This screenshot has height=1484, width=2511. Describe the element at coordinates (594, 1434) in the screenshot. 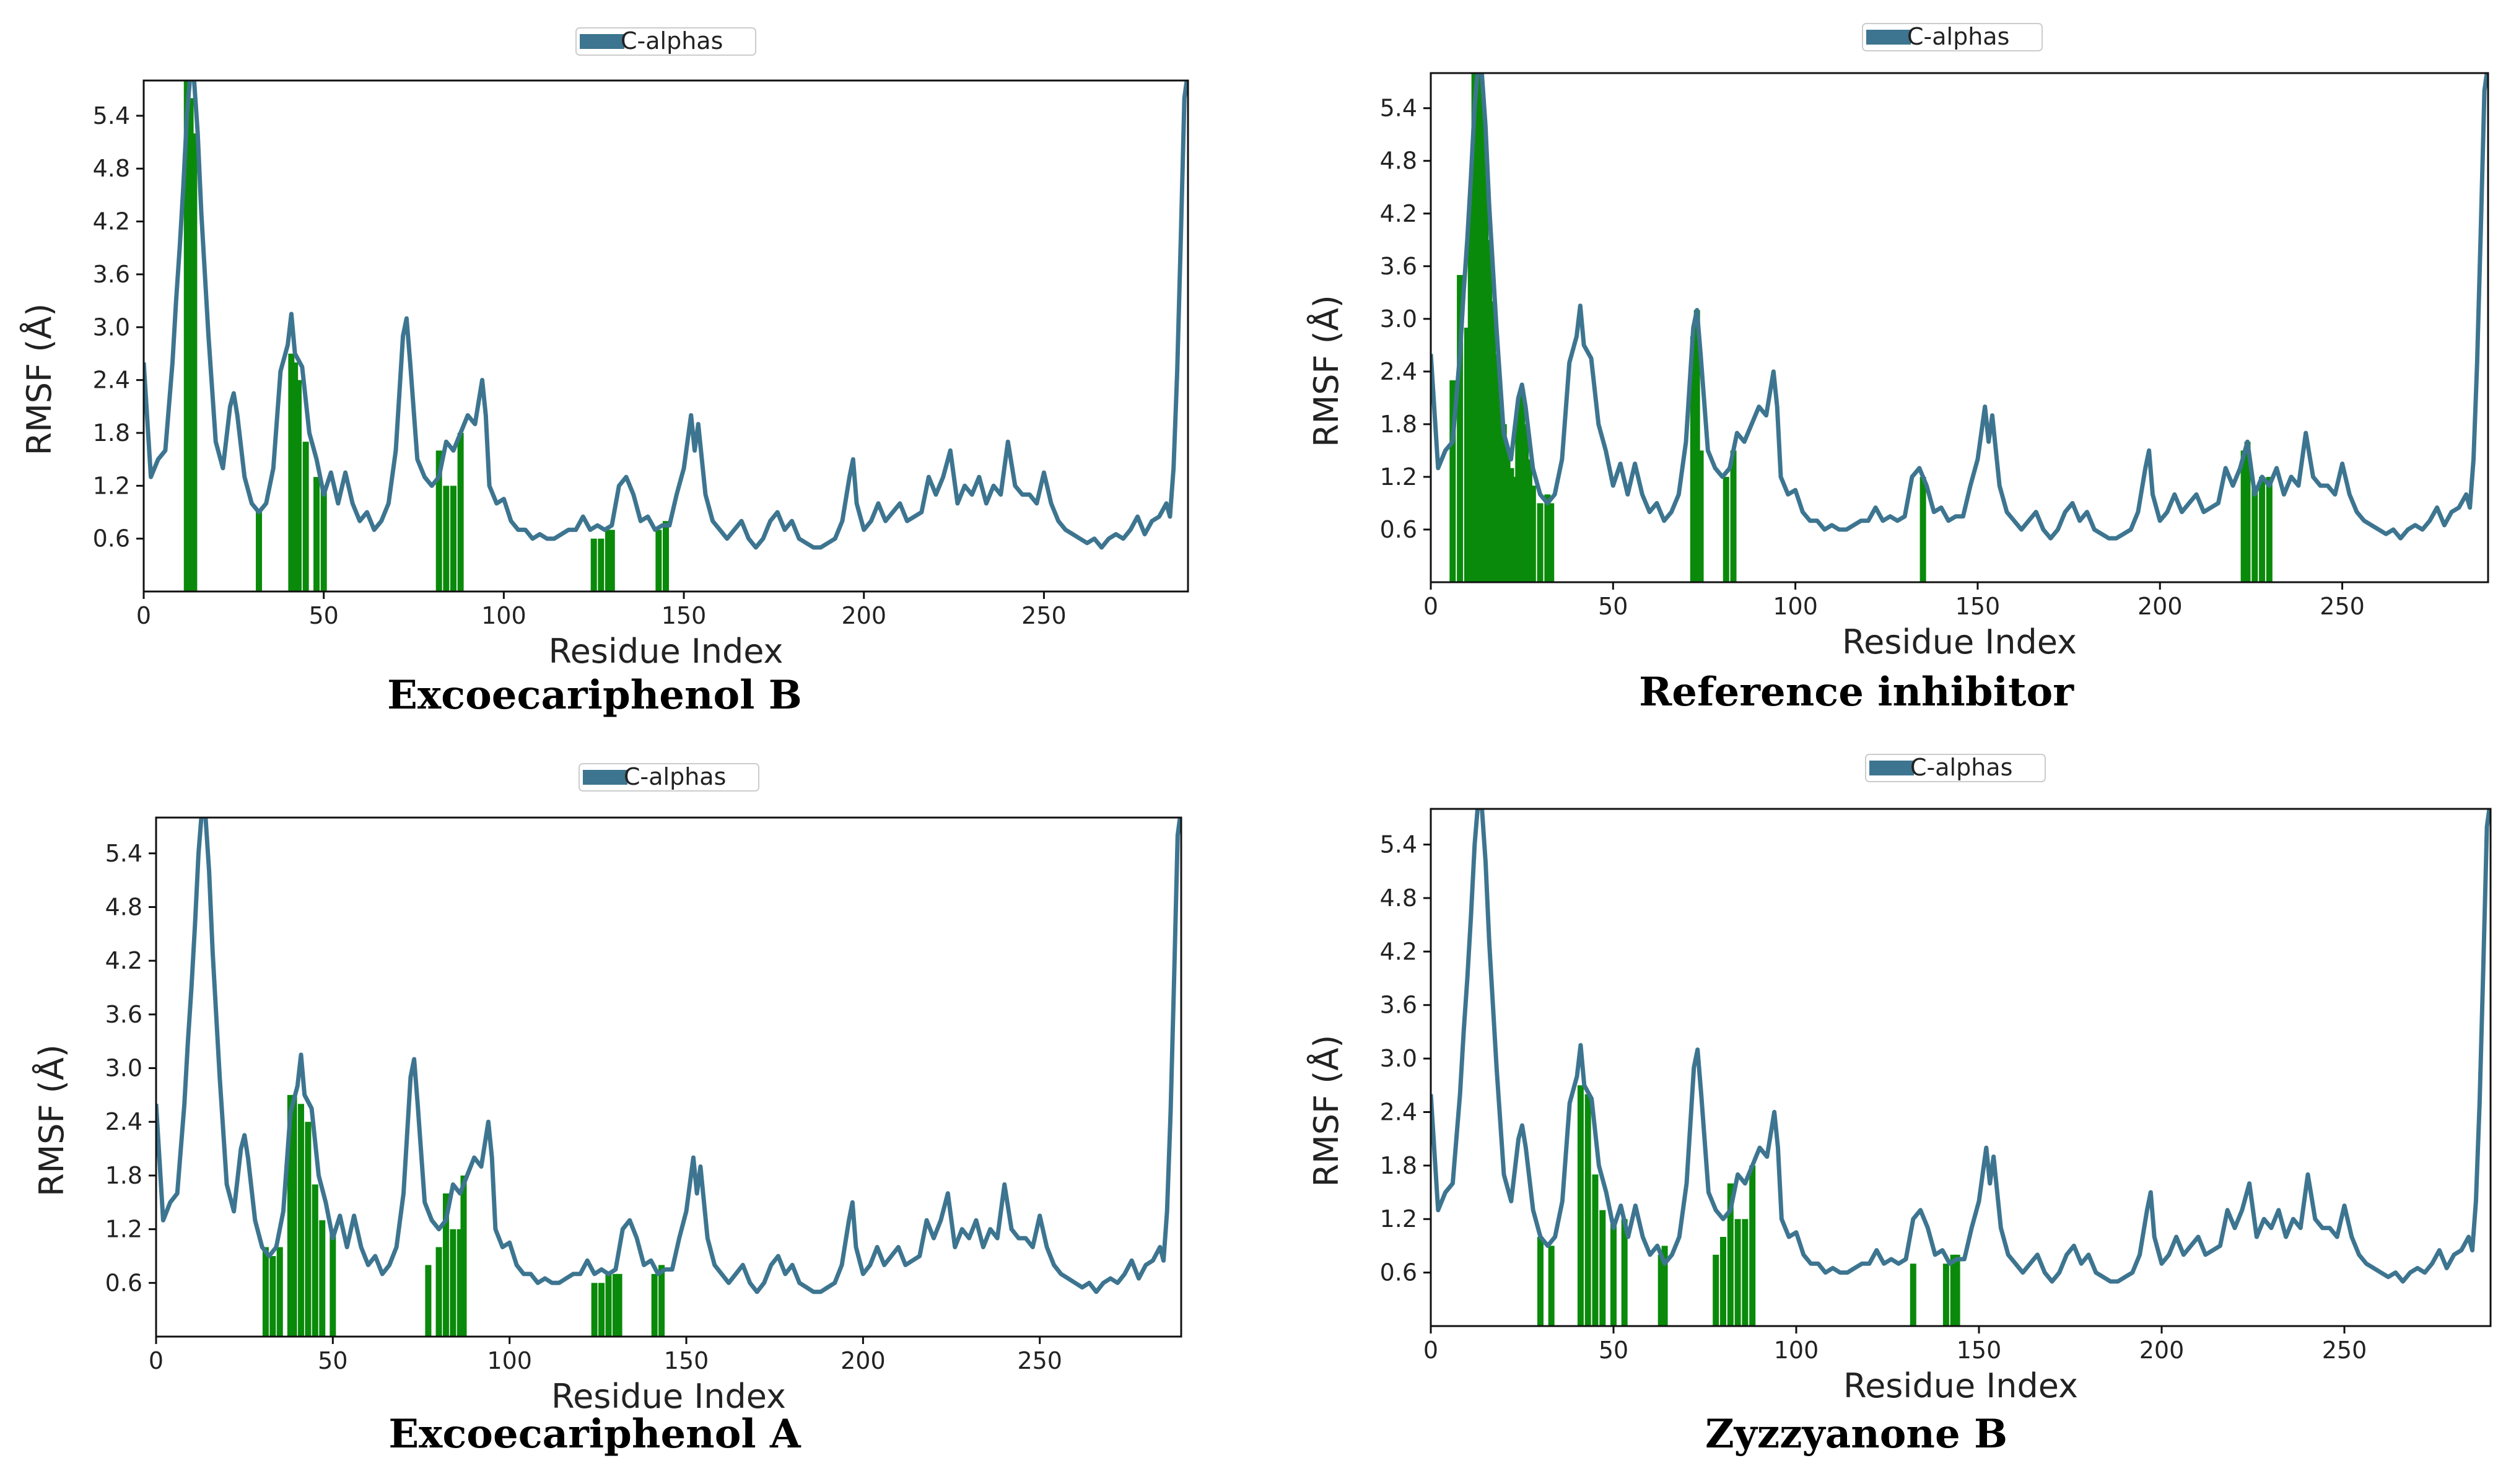

I see `chart-caption: Excoecariphenol A` at that location.